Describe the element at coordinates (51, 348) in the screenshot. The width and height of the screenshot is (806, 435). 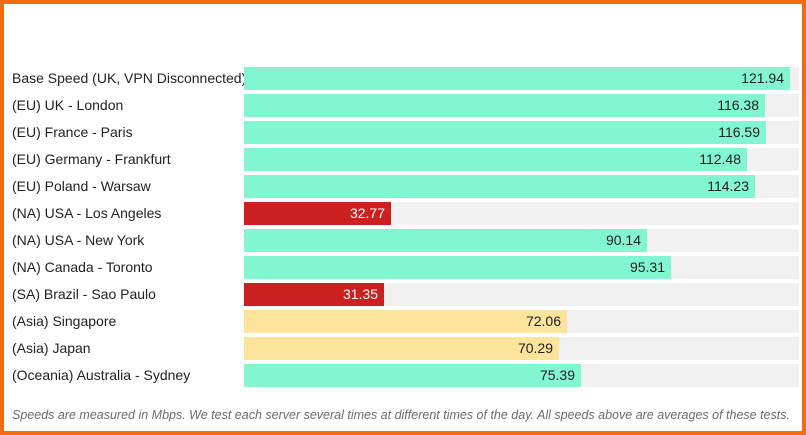
I see `category-label: (Asia) Japan` at that location.